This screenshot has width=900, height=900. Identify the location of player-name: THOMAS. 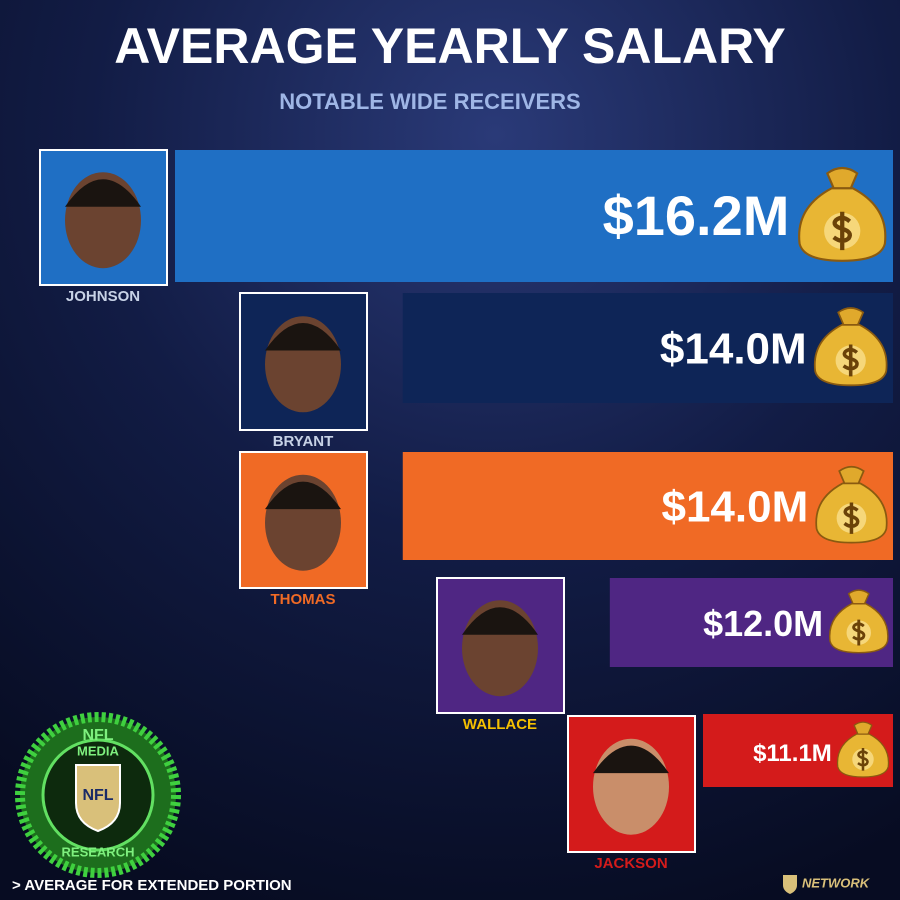
(303, 599).